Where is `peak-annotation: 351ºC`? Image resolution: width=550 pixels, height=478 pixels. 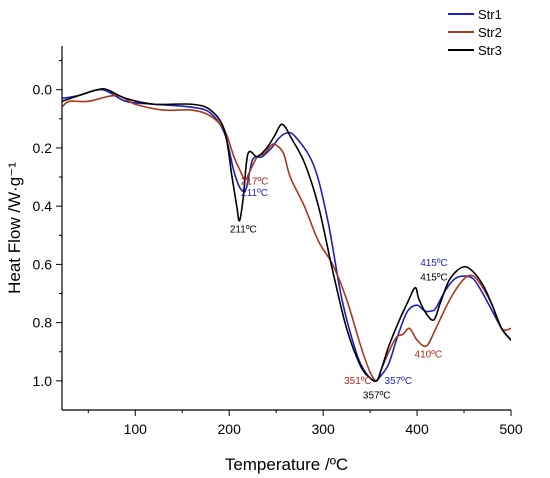 peak-annotation: 351ºC is located at coordinates (358, 381).